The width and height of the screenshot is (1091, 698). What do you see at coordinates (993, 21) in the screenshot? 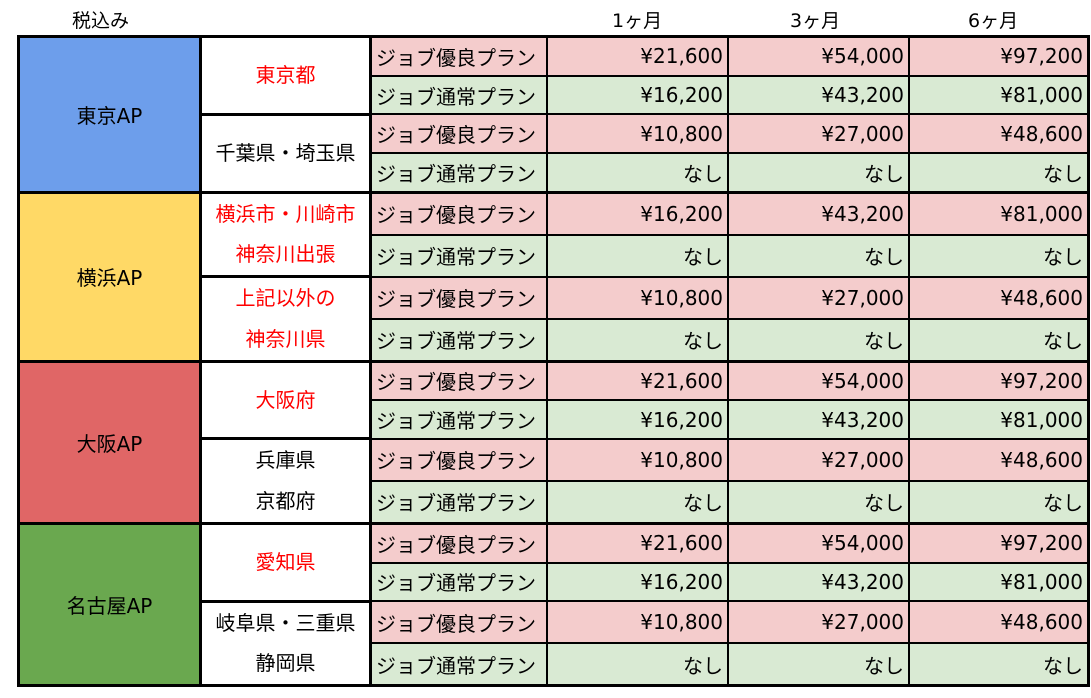
I see `column-header-6-months: 6ヶ月` at bounding box center [993, 21].